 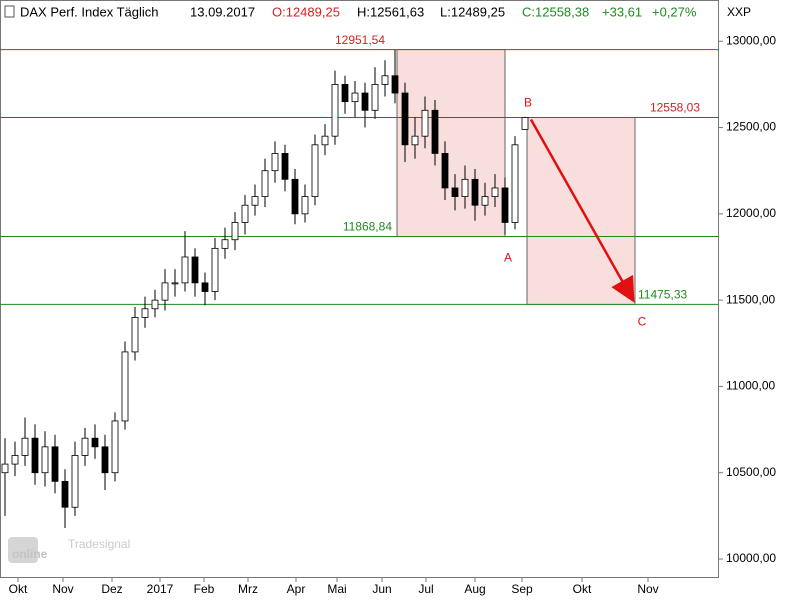 What do you see at coordinates (751, 213) in the screenshot?
I see `y-tick-label: 12000,00` at bounding box center [751, 213].